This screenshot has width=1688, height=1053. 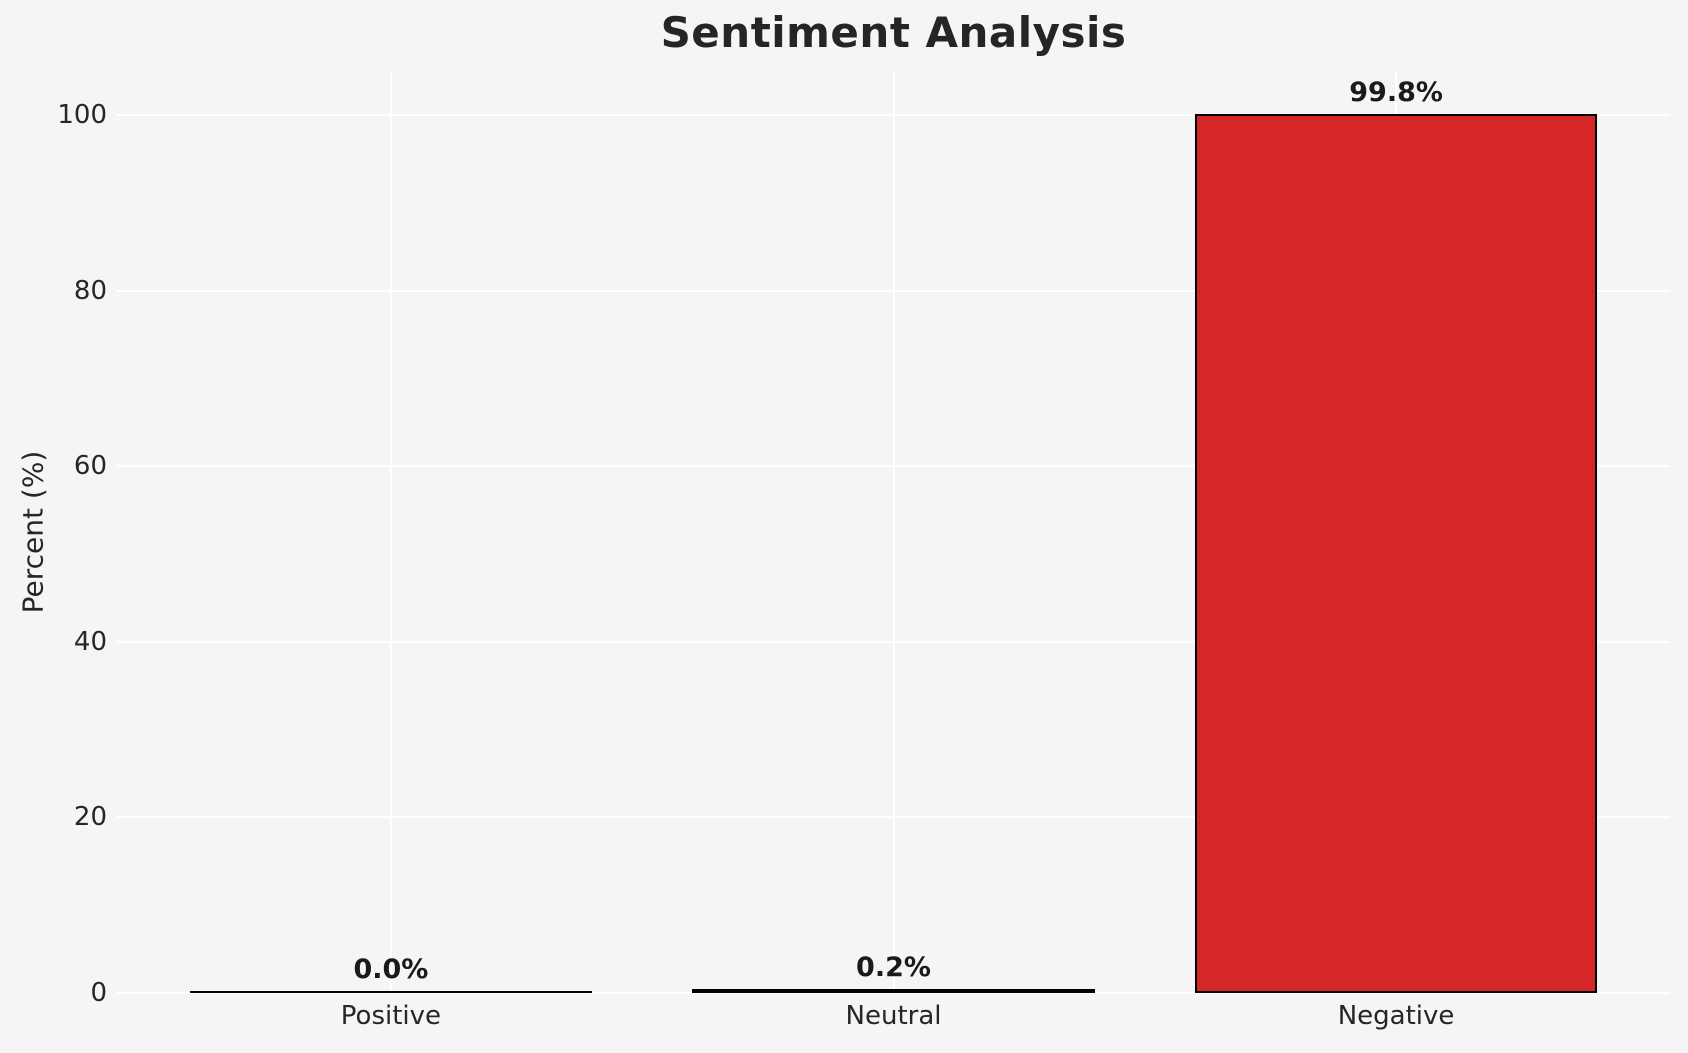 I want to click on y-tick-label: 100, so click(x=82, y=114).